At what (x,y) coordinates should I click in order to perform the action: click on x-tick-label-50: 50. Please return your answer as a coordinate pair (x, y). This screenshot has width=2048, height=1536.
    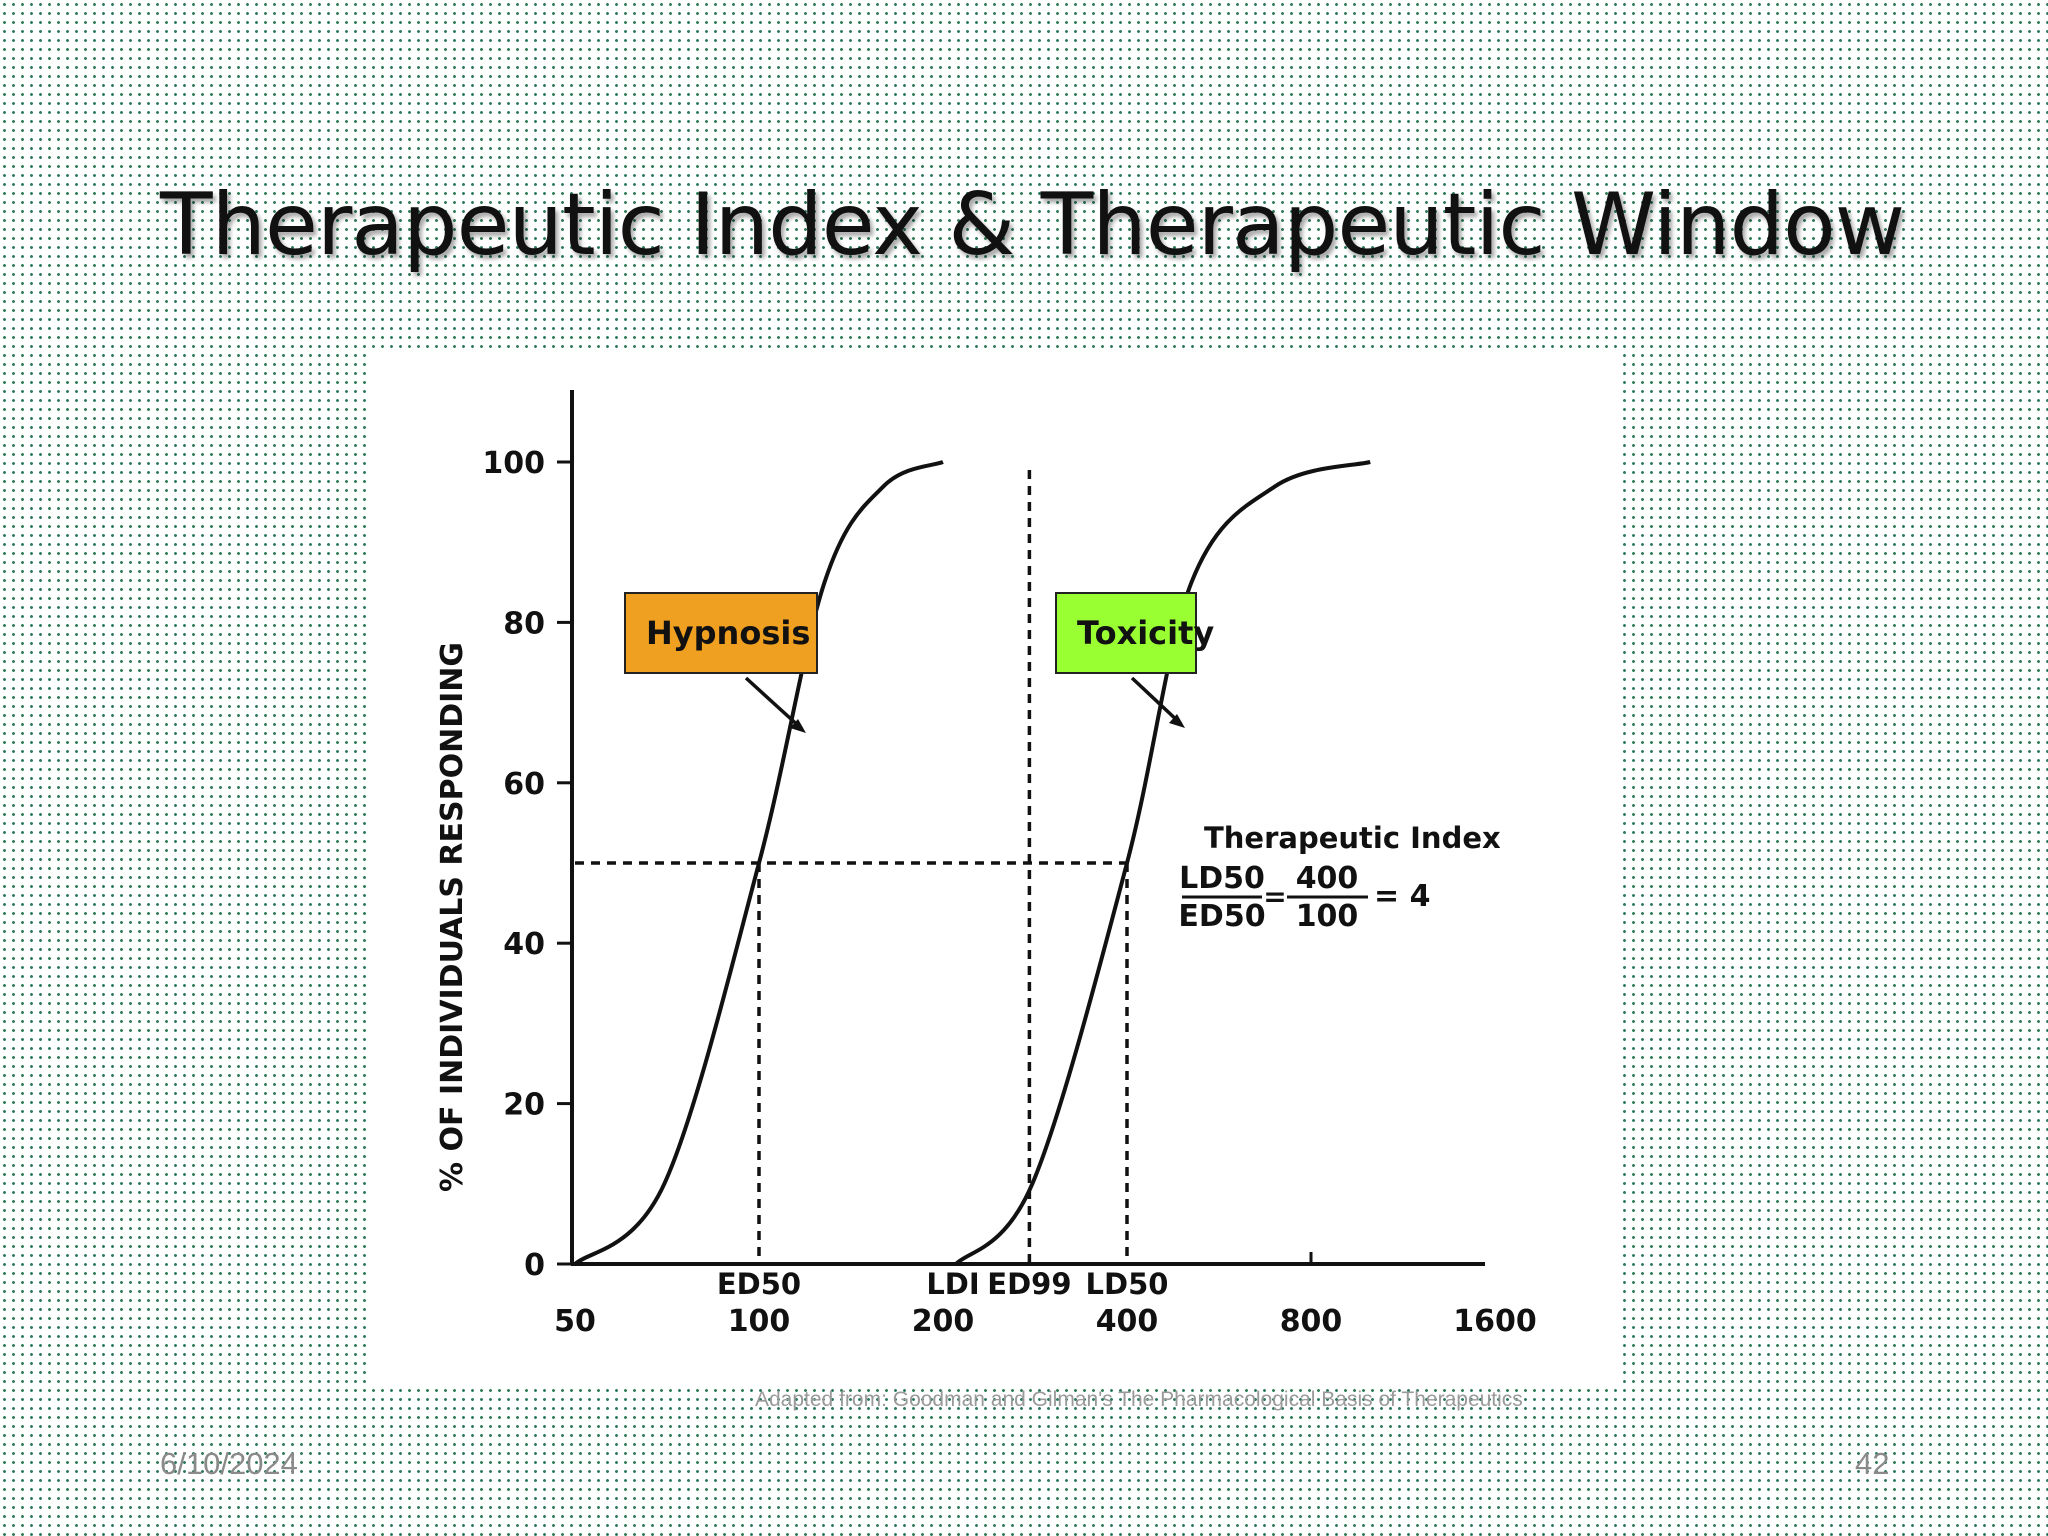
    Looking at the image, I should click on (575, 1321).